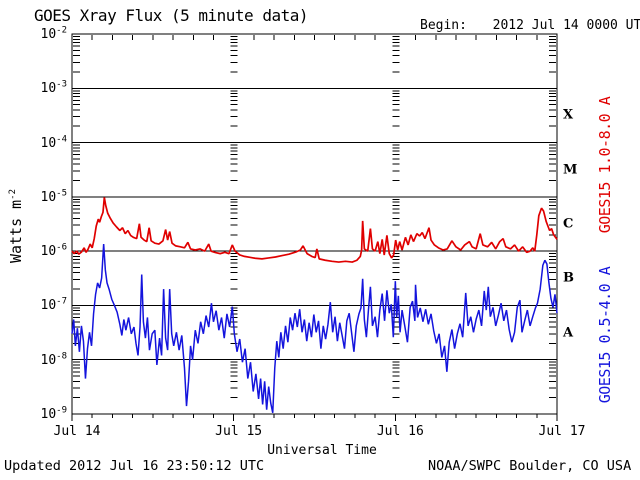 The height and width of the screenshot is (480, 640). What do you see at coordinates (322, 450) in the screenshot?
I see `x-axis-title: Universal Time` at bounding box center [322, 450].